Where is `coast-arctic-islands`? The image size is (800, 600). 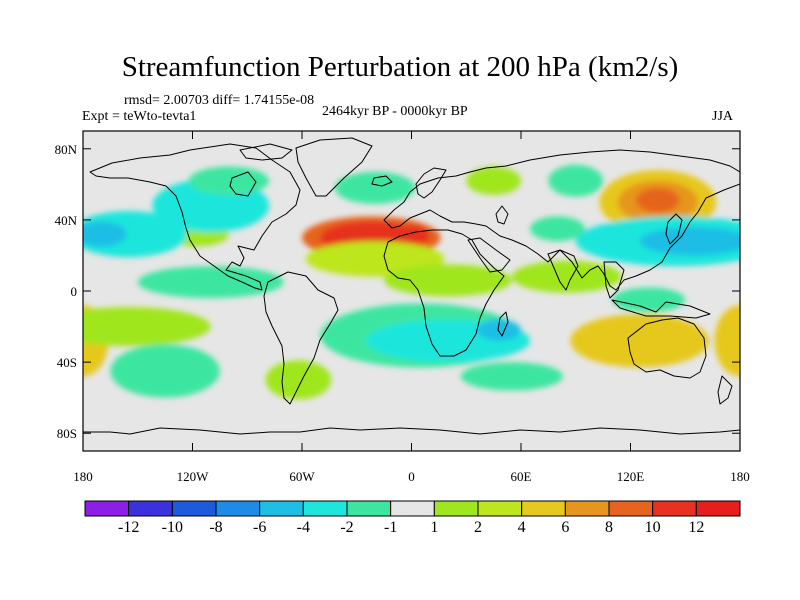 coast-arctic-islands is located at coordinates (266, 152).